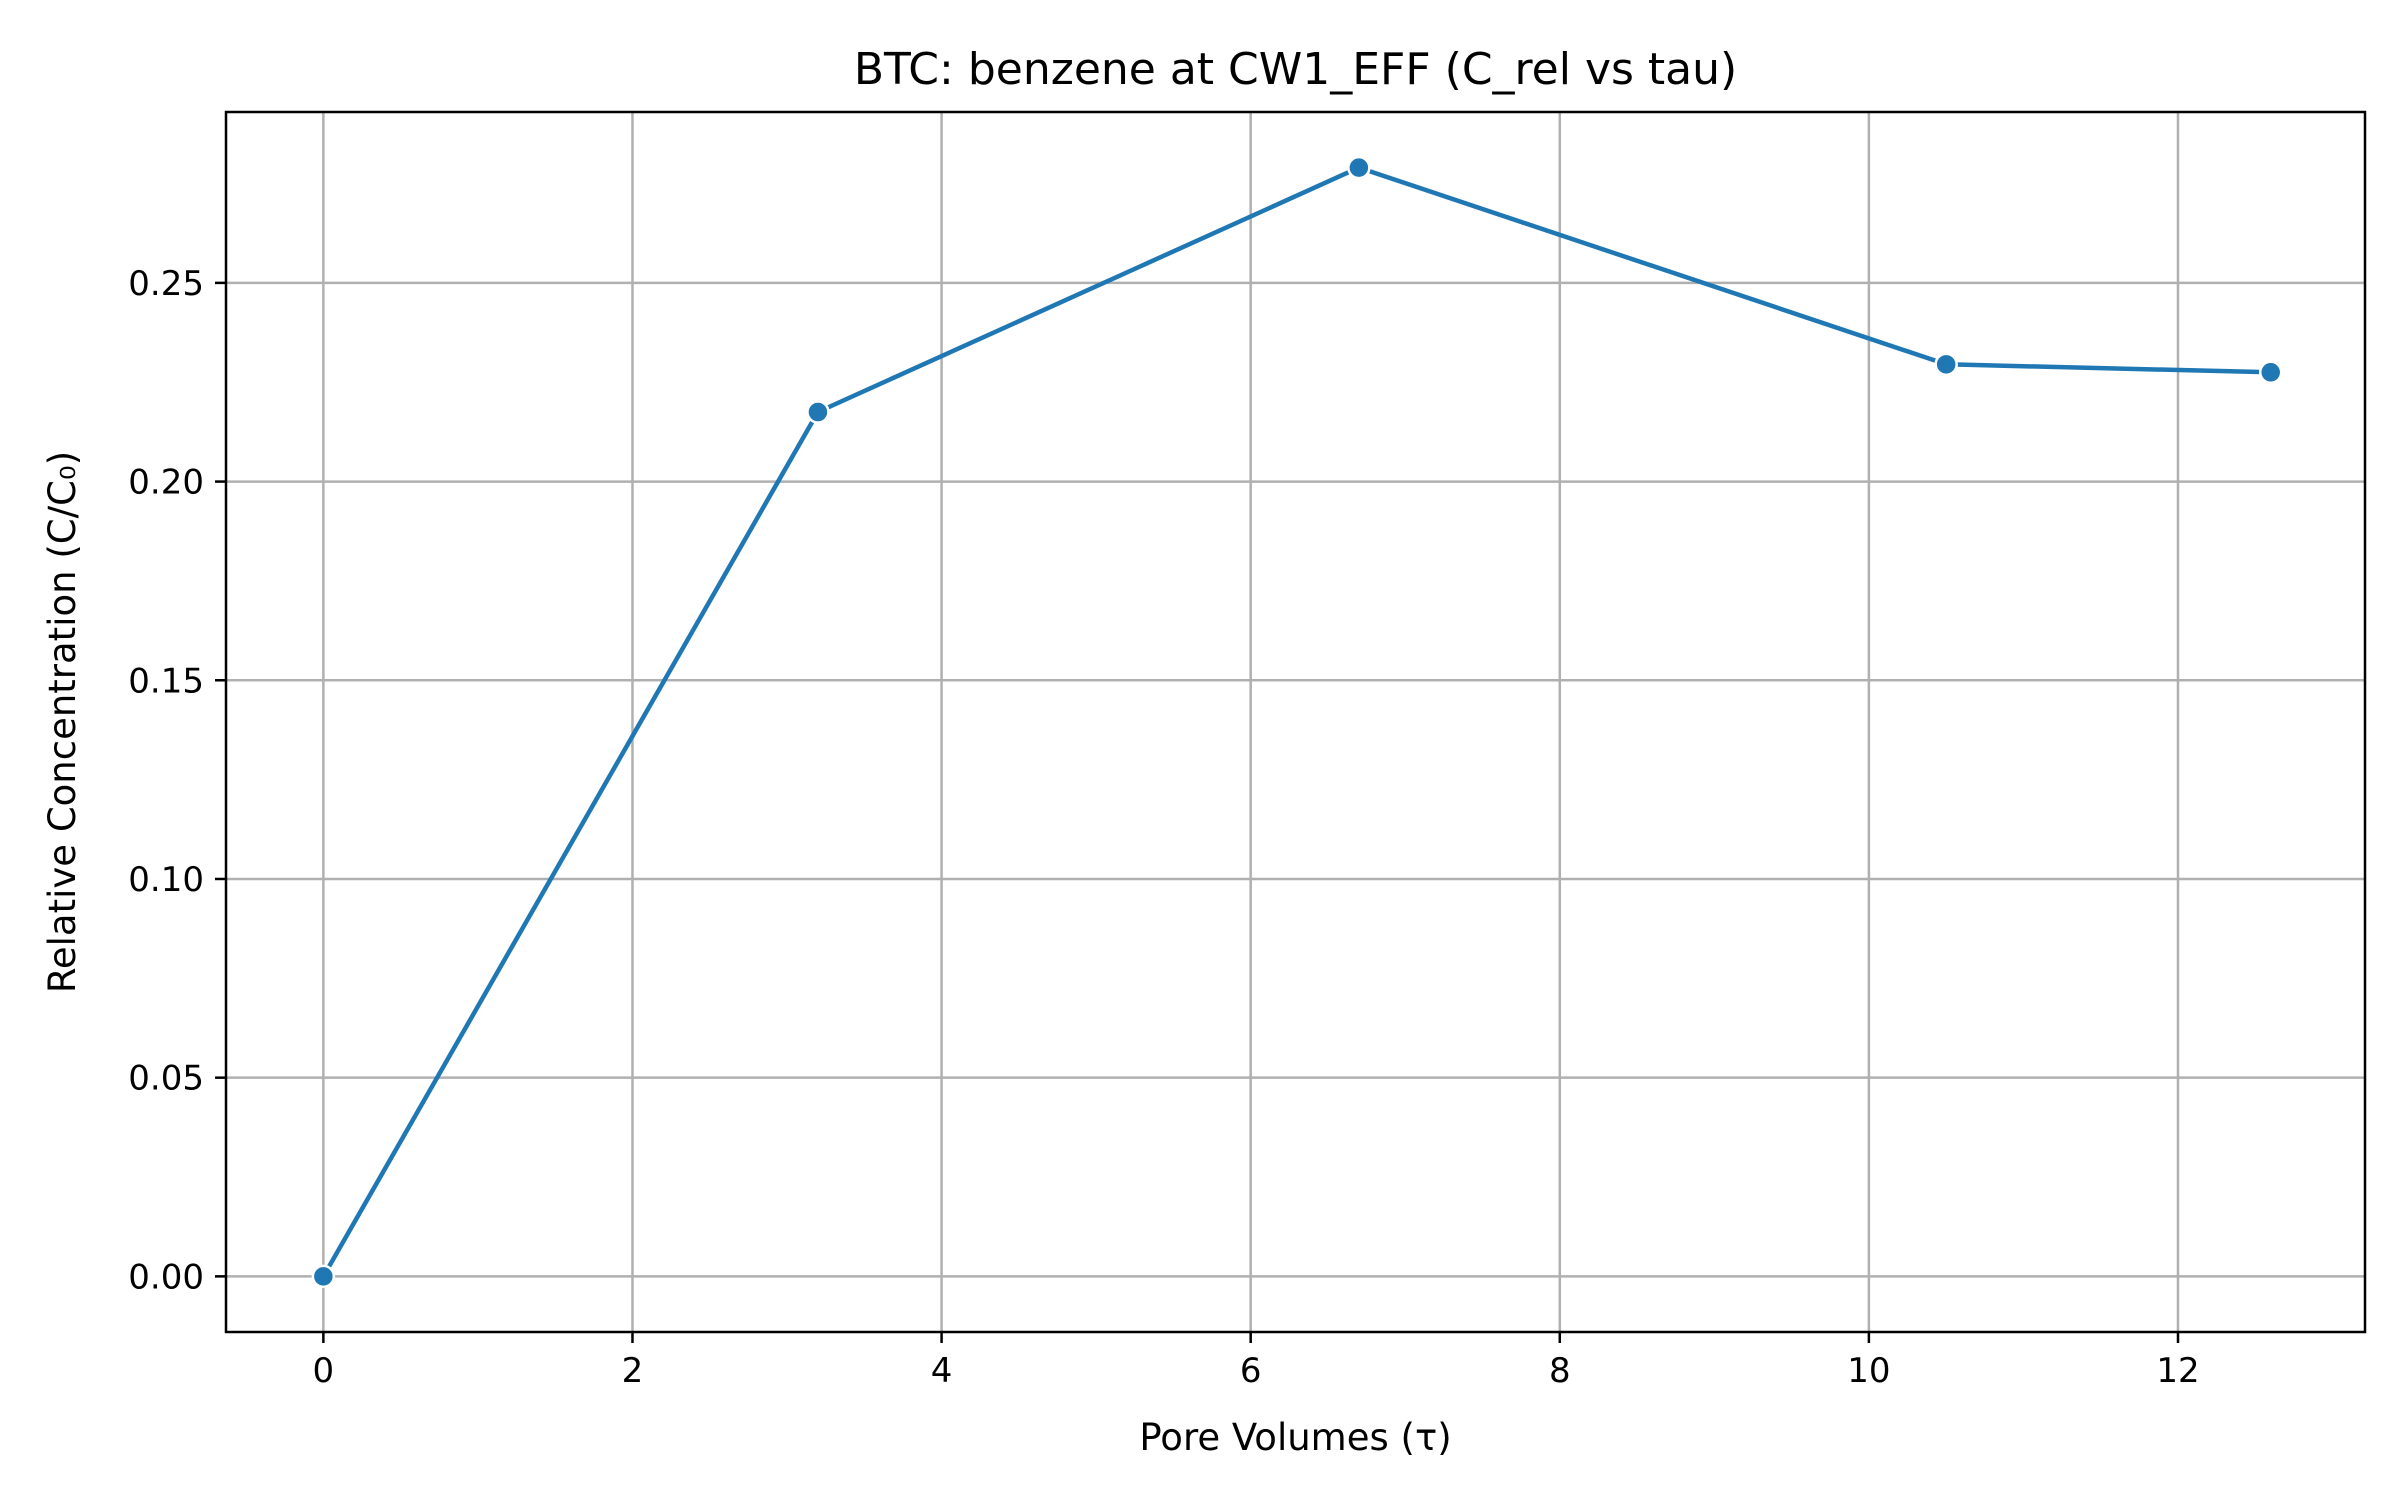  What do you see at coordinates (166, 1079) in the screenshot?
I see `y-tick-label: 0.05` at bounding box center [166, 1079].